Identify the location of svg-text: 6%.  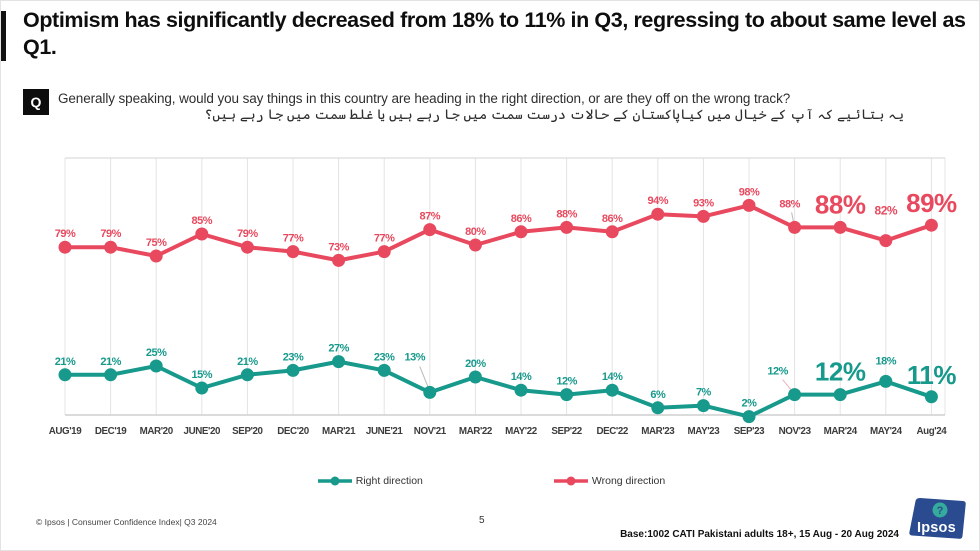
(658, 395).